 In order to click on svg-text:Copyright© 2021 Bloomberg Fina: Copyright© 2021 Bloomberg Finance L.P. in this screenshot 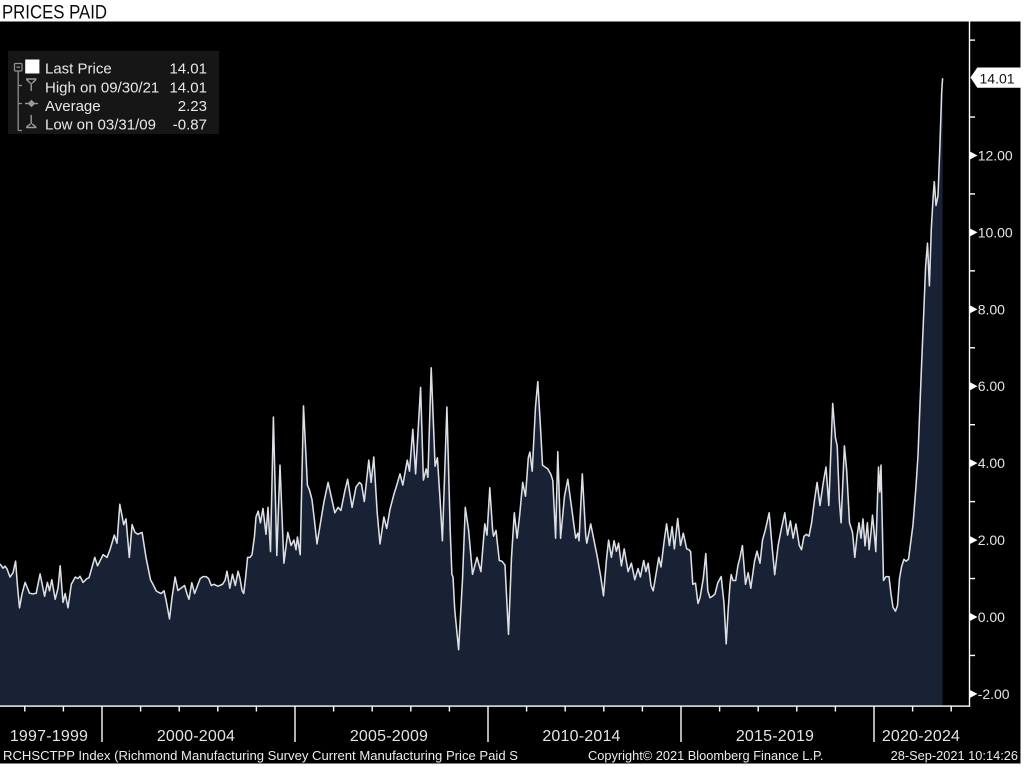, I will do `click(705, 755)`.